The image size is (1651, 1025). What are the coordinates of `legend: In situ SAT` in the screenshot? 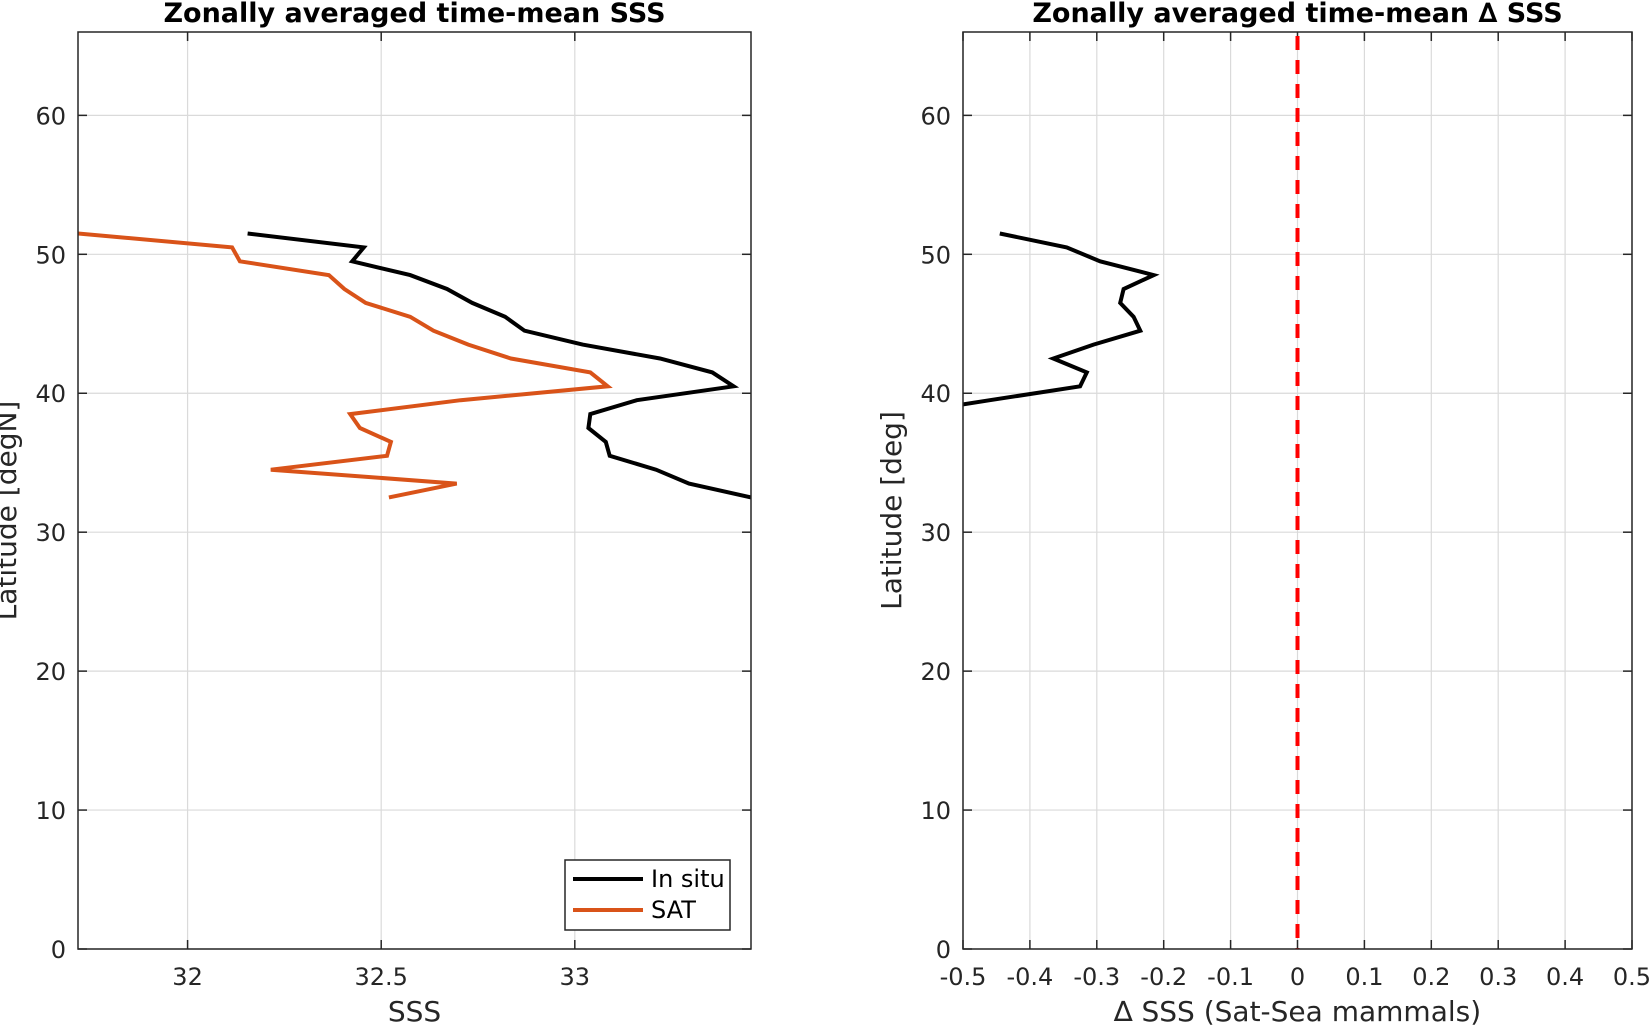 It's located at (647, 895).